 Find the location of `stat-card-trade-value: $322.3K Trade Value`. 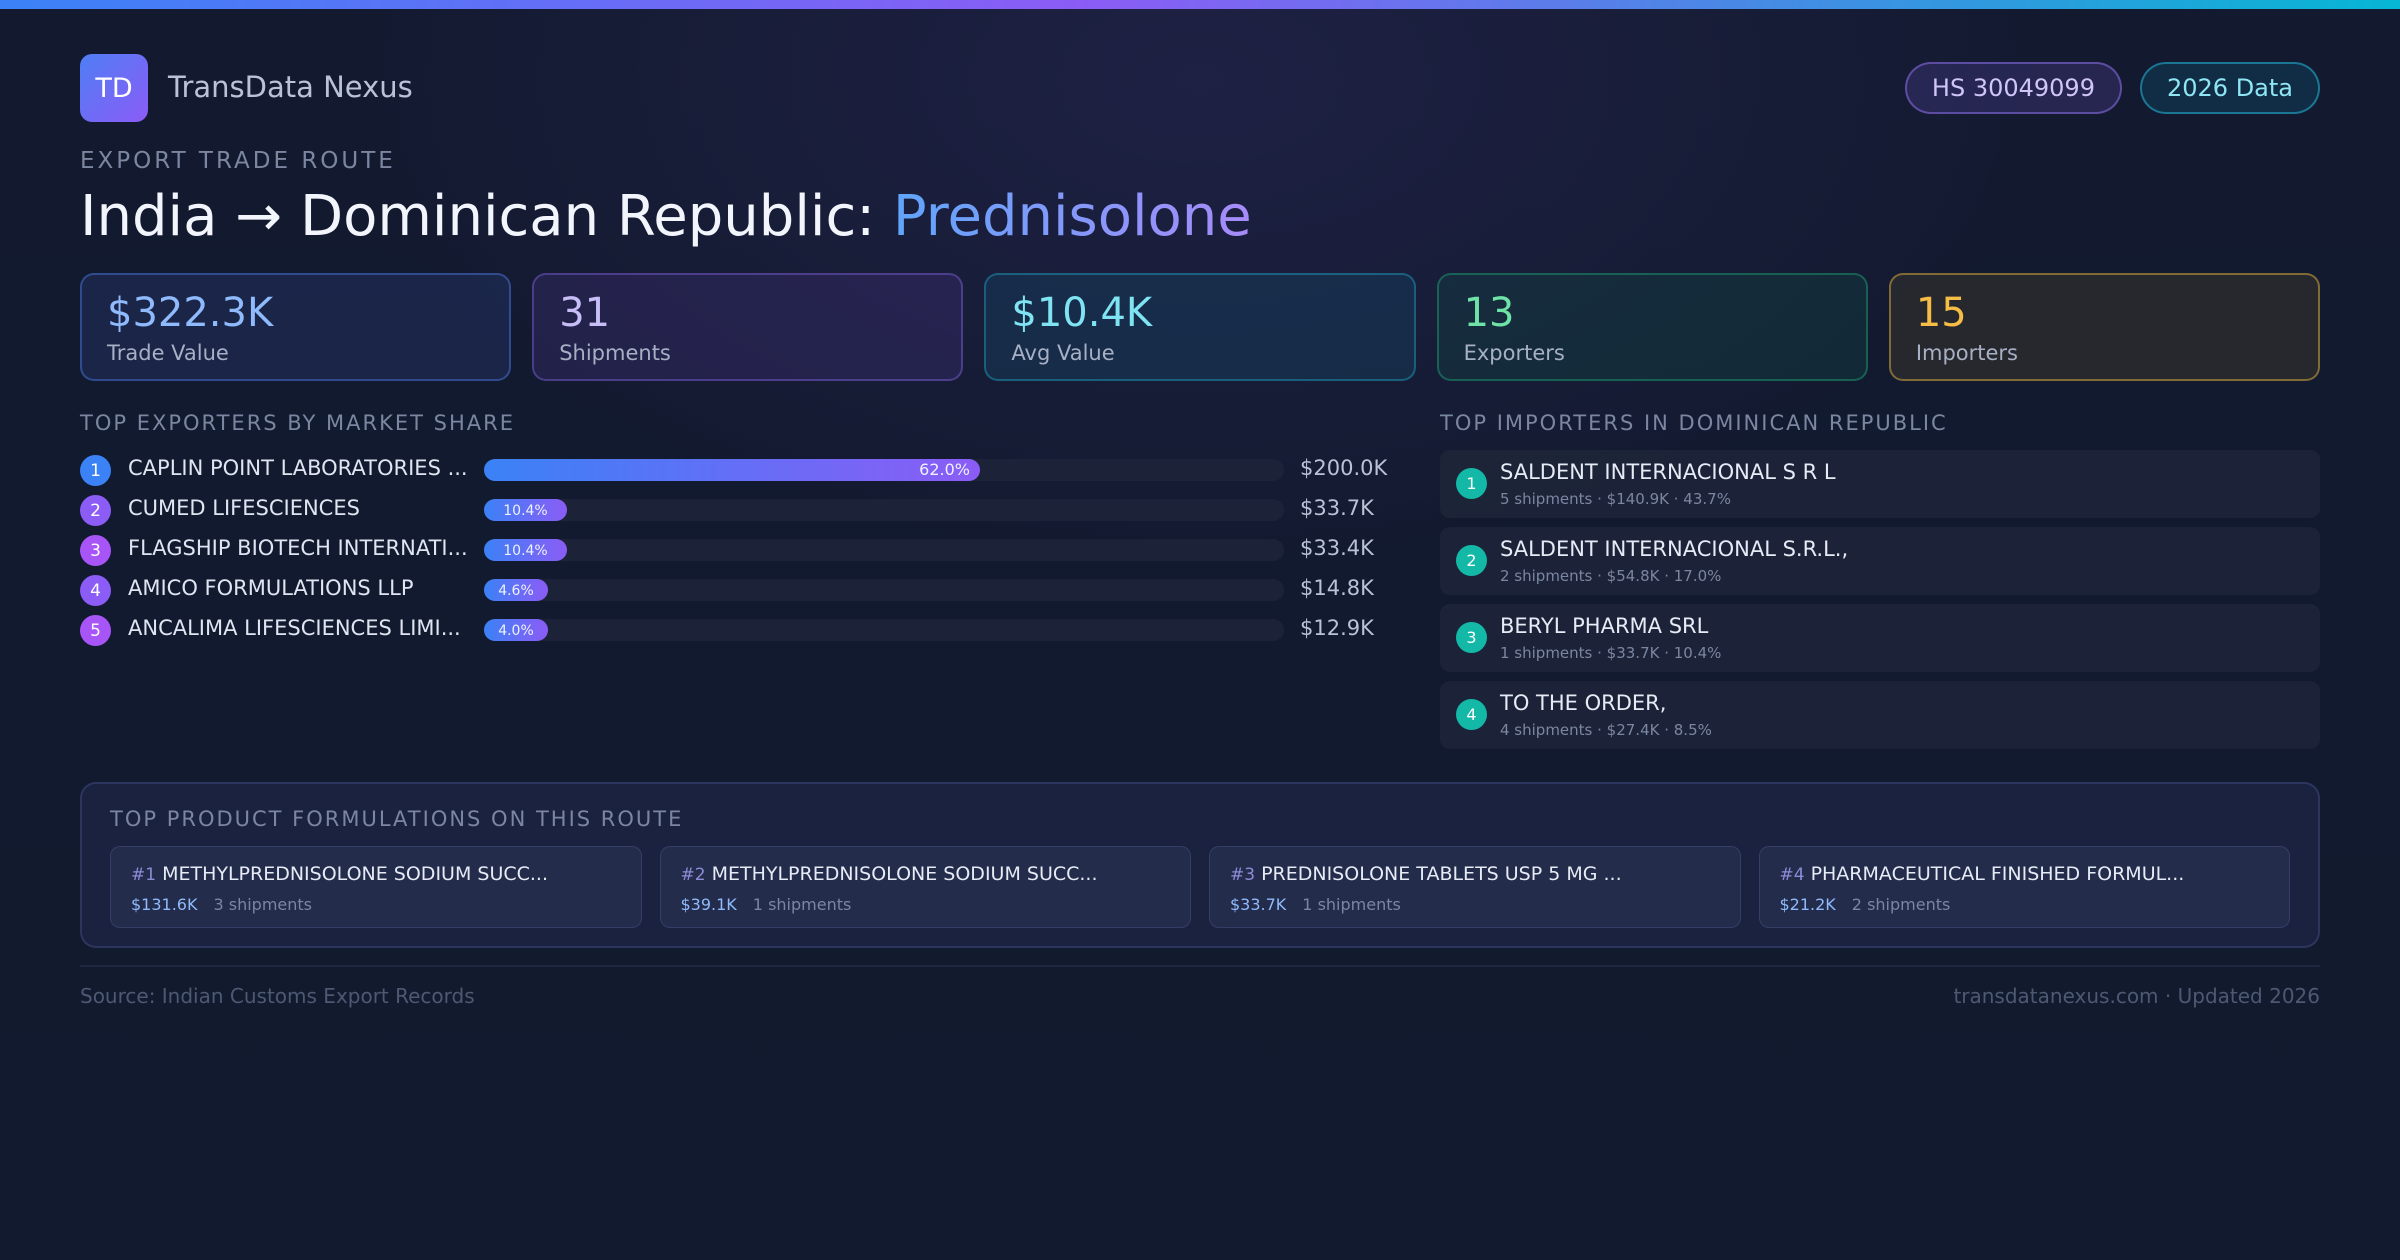

stat-card-trade-value: $322.3K Trade Value is located at coordinates (296, 327).